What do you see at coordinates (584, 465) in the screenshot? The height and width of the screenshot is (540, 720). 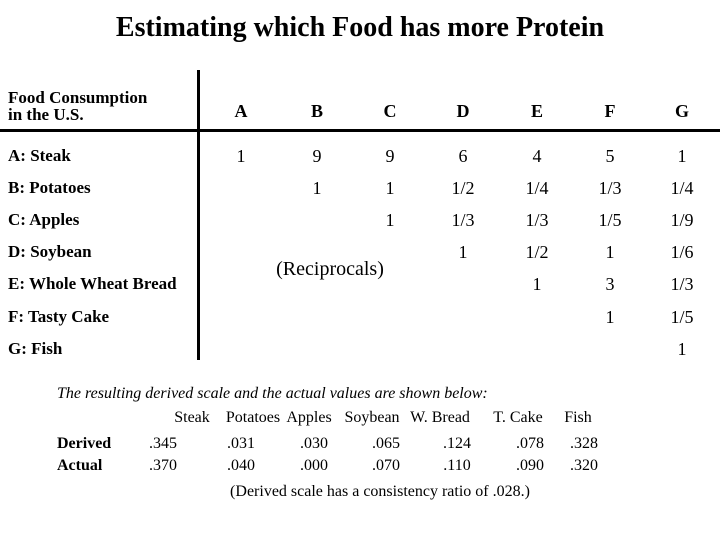 I see `actual-value: .320` at bounding box center [584, 465].